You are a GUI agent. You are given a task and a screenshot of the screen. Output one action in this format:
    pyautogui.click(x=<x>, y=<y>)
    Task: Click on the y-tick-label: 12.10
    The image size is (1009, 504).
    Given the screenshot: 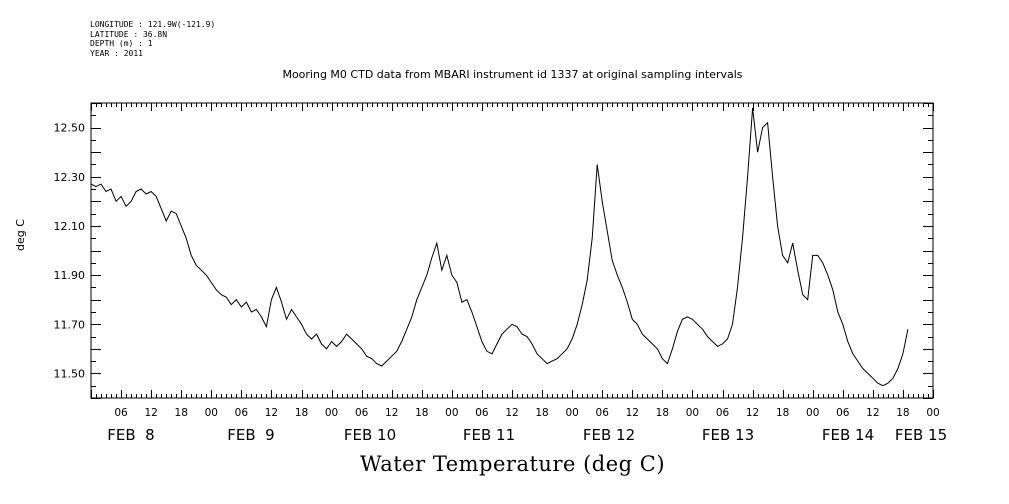 What is the action you would take?
    pyautogui.click(x=70, y=226)
    